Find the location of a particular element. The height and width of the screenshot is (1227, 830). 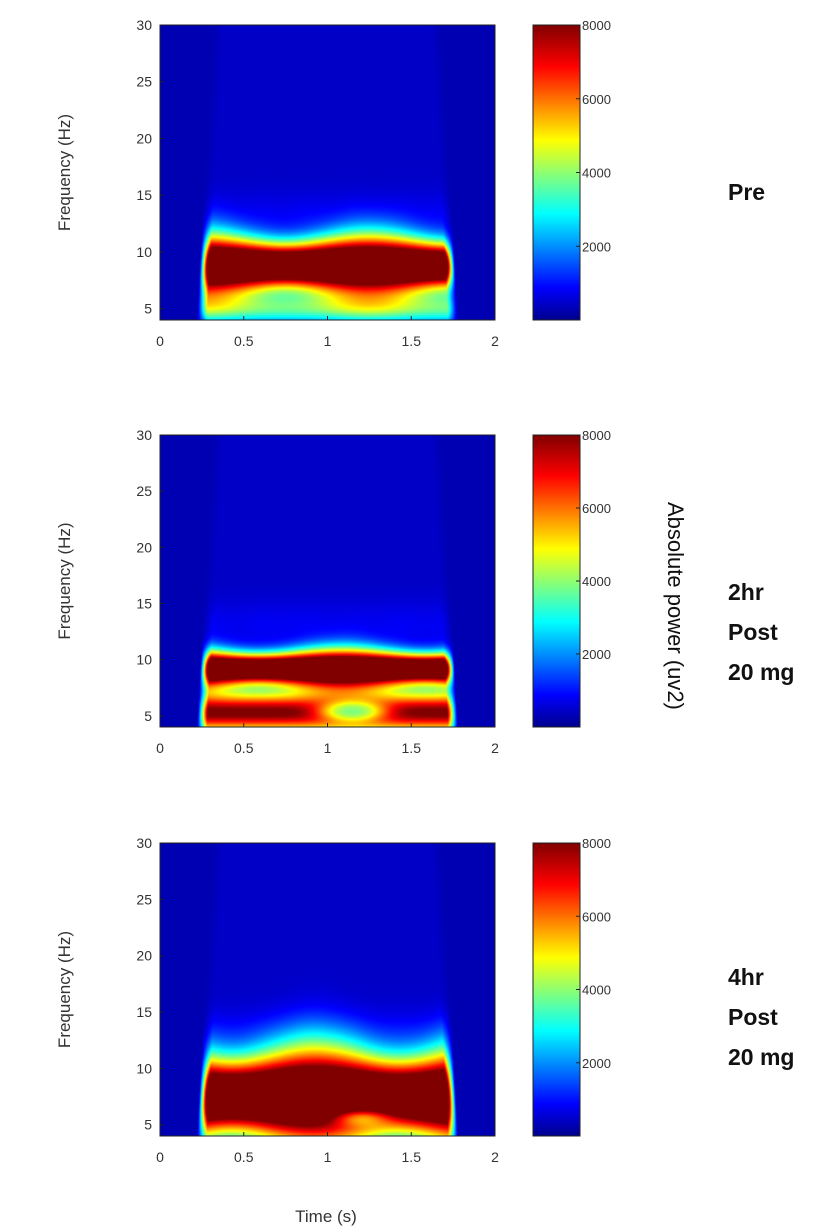

condition-label: Pre is located at coordinates (746, 192).